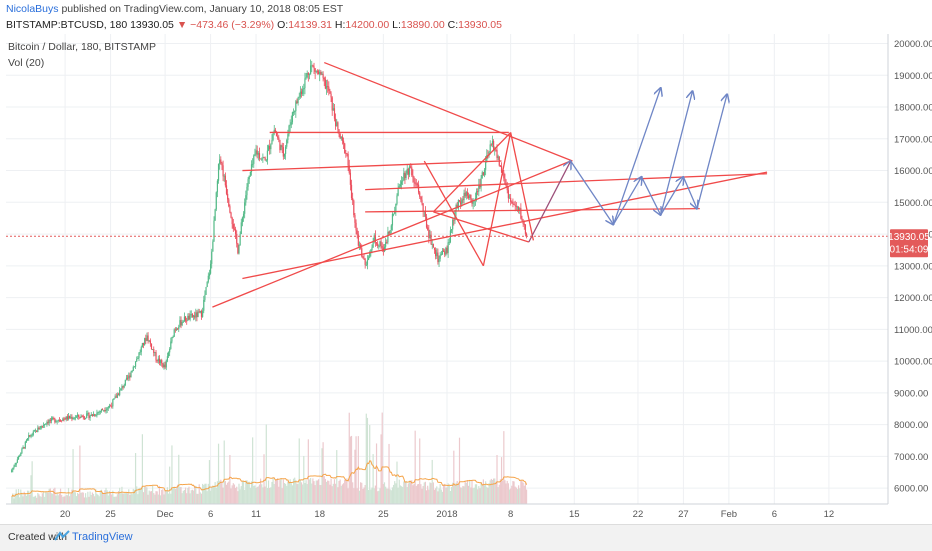 This screenshot has width=932, height=551. Describe the element at coordinates (152, 25) in the screenshot. I see `last-price: 13930.05` at that location.